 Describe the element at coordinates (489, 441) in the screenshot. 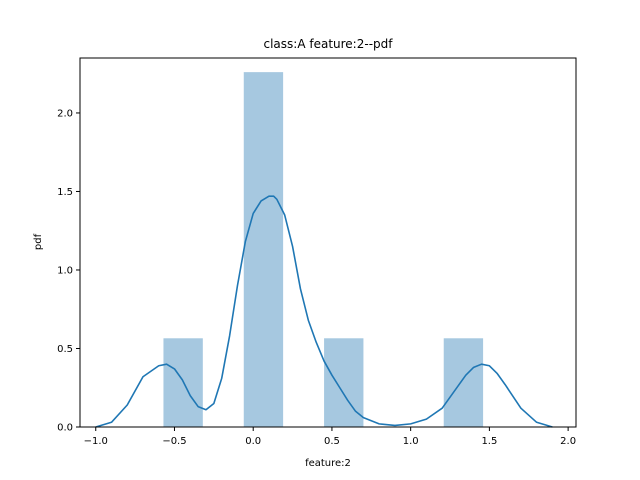

I see `x-tick-label: 1.5` at that location.